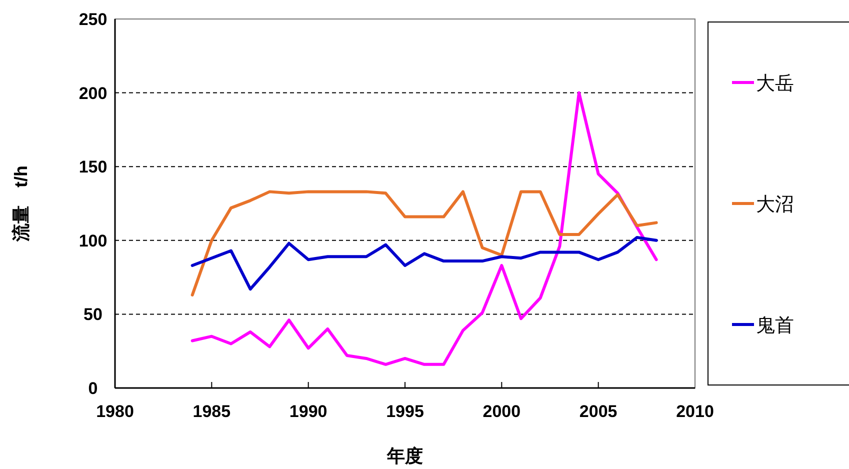  Describe the element at coordinates (93, 93) in the screenshot. I see `y-tick-label: 200` at that location.